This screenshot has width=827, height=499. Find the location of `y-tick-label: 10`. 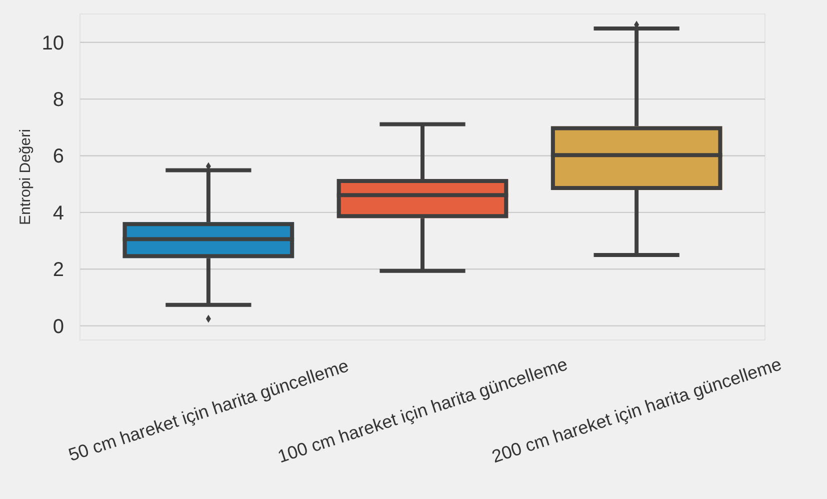

y-tick-label: 10 is located at coordinates (53, 43).